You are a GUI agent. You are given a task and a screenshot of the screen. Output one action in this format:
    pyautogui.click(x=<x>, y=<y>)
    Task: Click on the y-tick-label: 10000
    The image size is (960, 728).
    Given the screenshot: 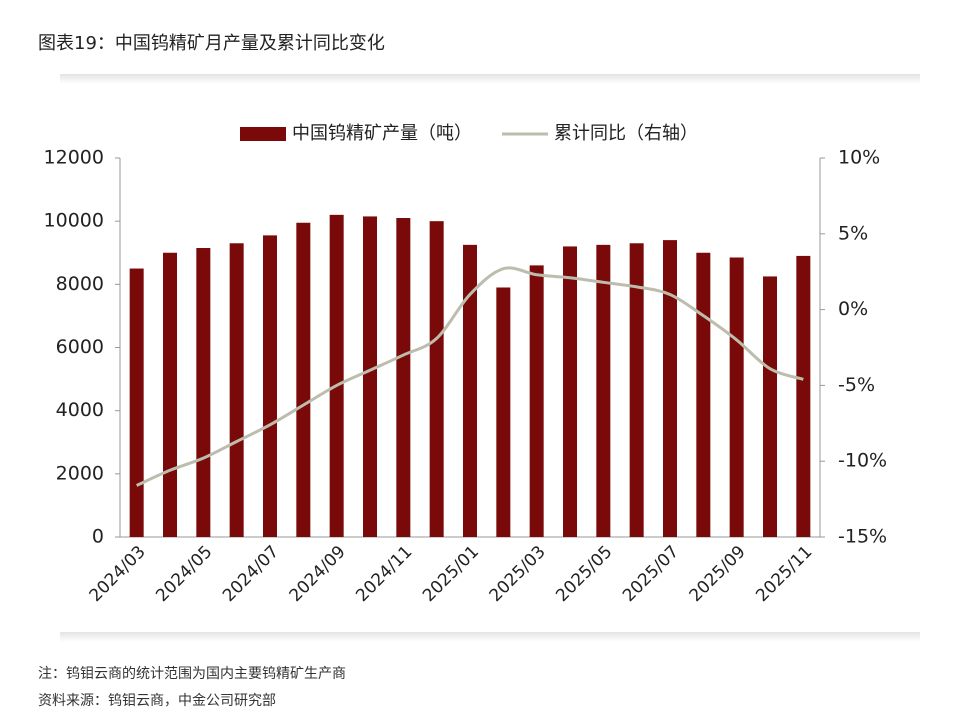 What is the action you would take?
    pyautogui.click(x=74, y=221)
    